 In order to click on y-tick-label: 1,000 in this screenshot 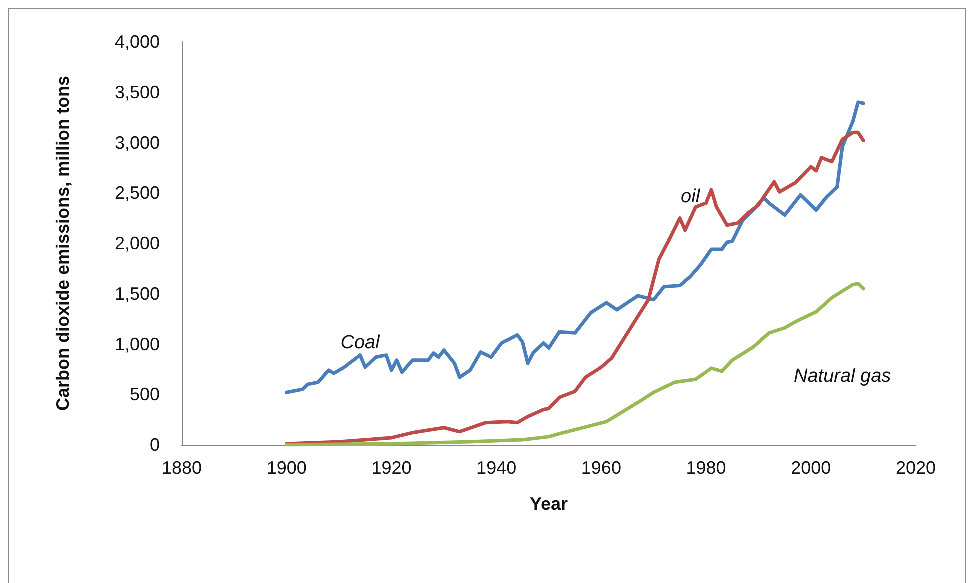, I will do `click(137, 344)`.